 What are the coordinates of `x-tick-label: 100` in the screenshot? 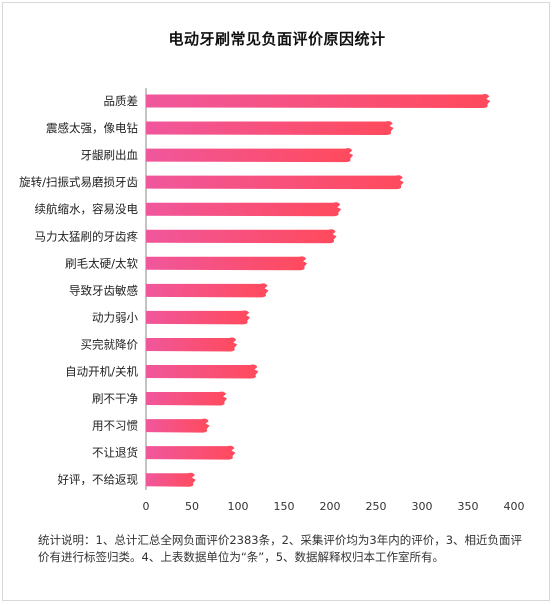 It's located at (238, 506).